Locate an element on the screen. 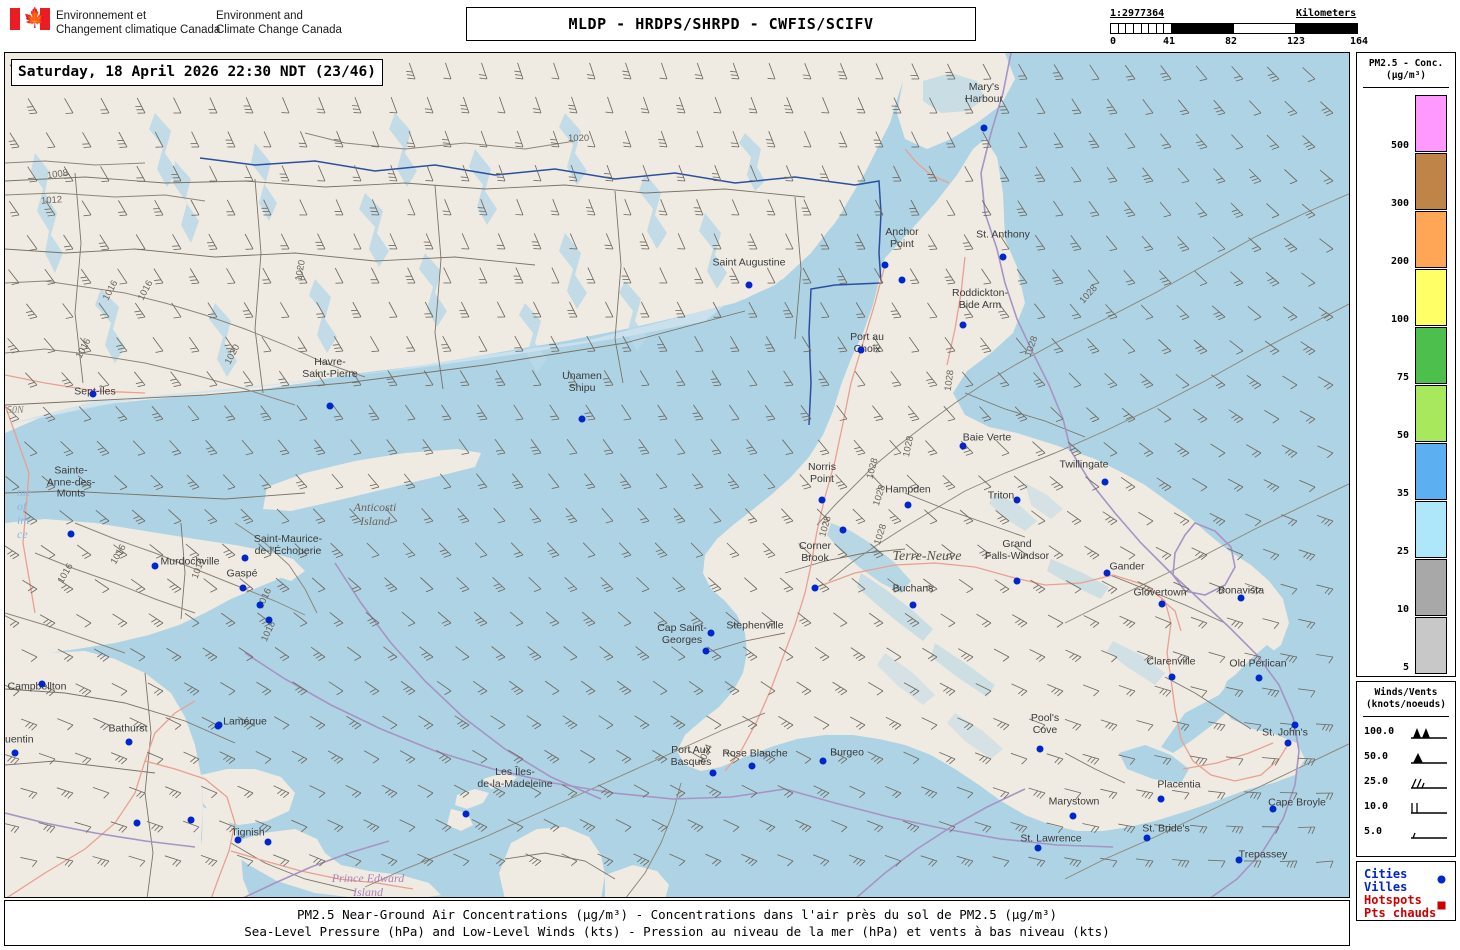 The height and width of the screenshot is (950, 1460). city-label: Trepassey is located at coordinates (1263, 854).